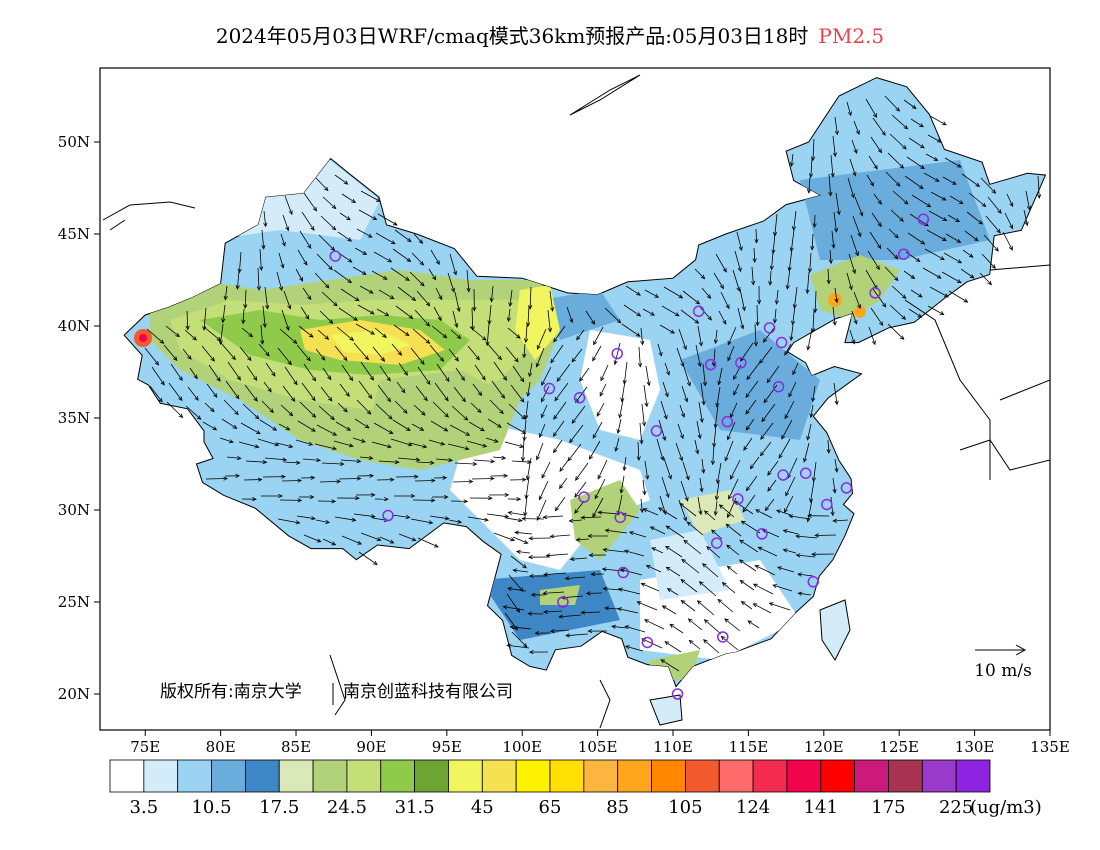 Image resolution: width=1100 pixels, height=850 pixels. I want to click on island-hainan, so click(666, 710).